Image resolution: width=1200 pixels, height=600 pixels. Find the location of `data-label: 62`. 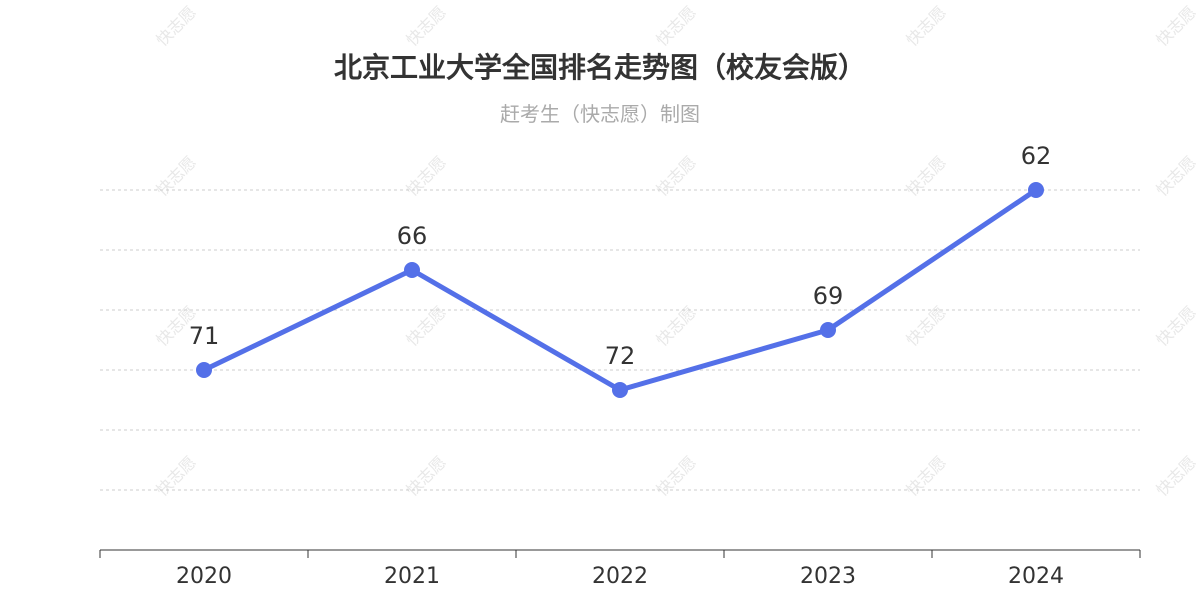

data-label: 62 is located at coordinates (1036, 156).